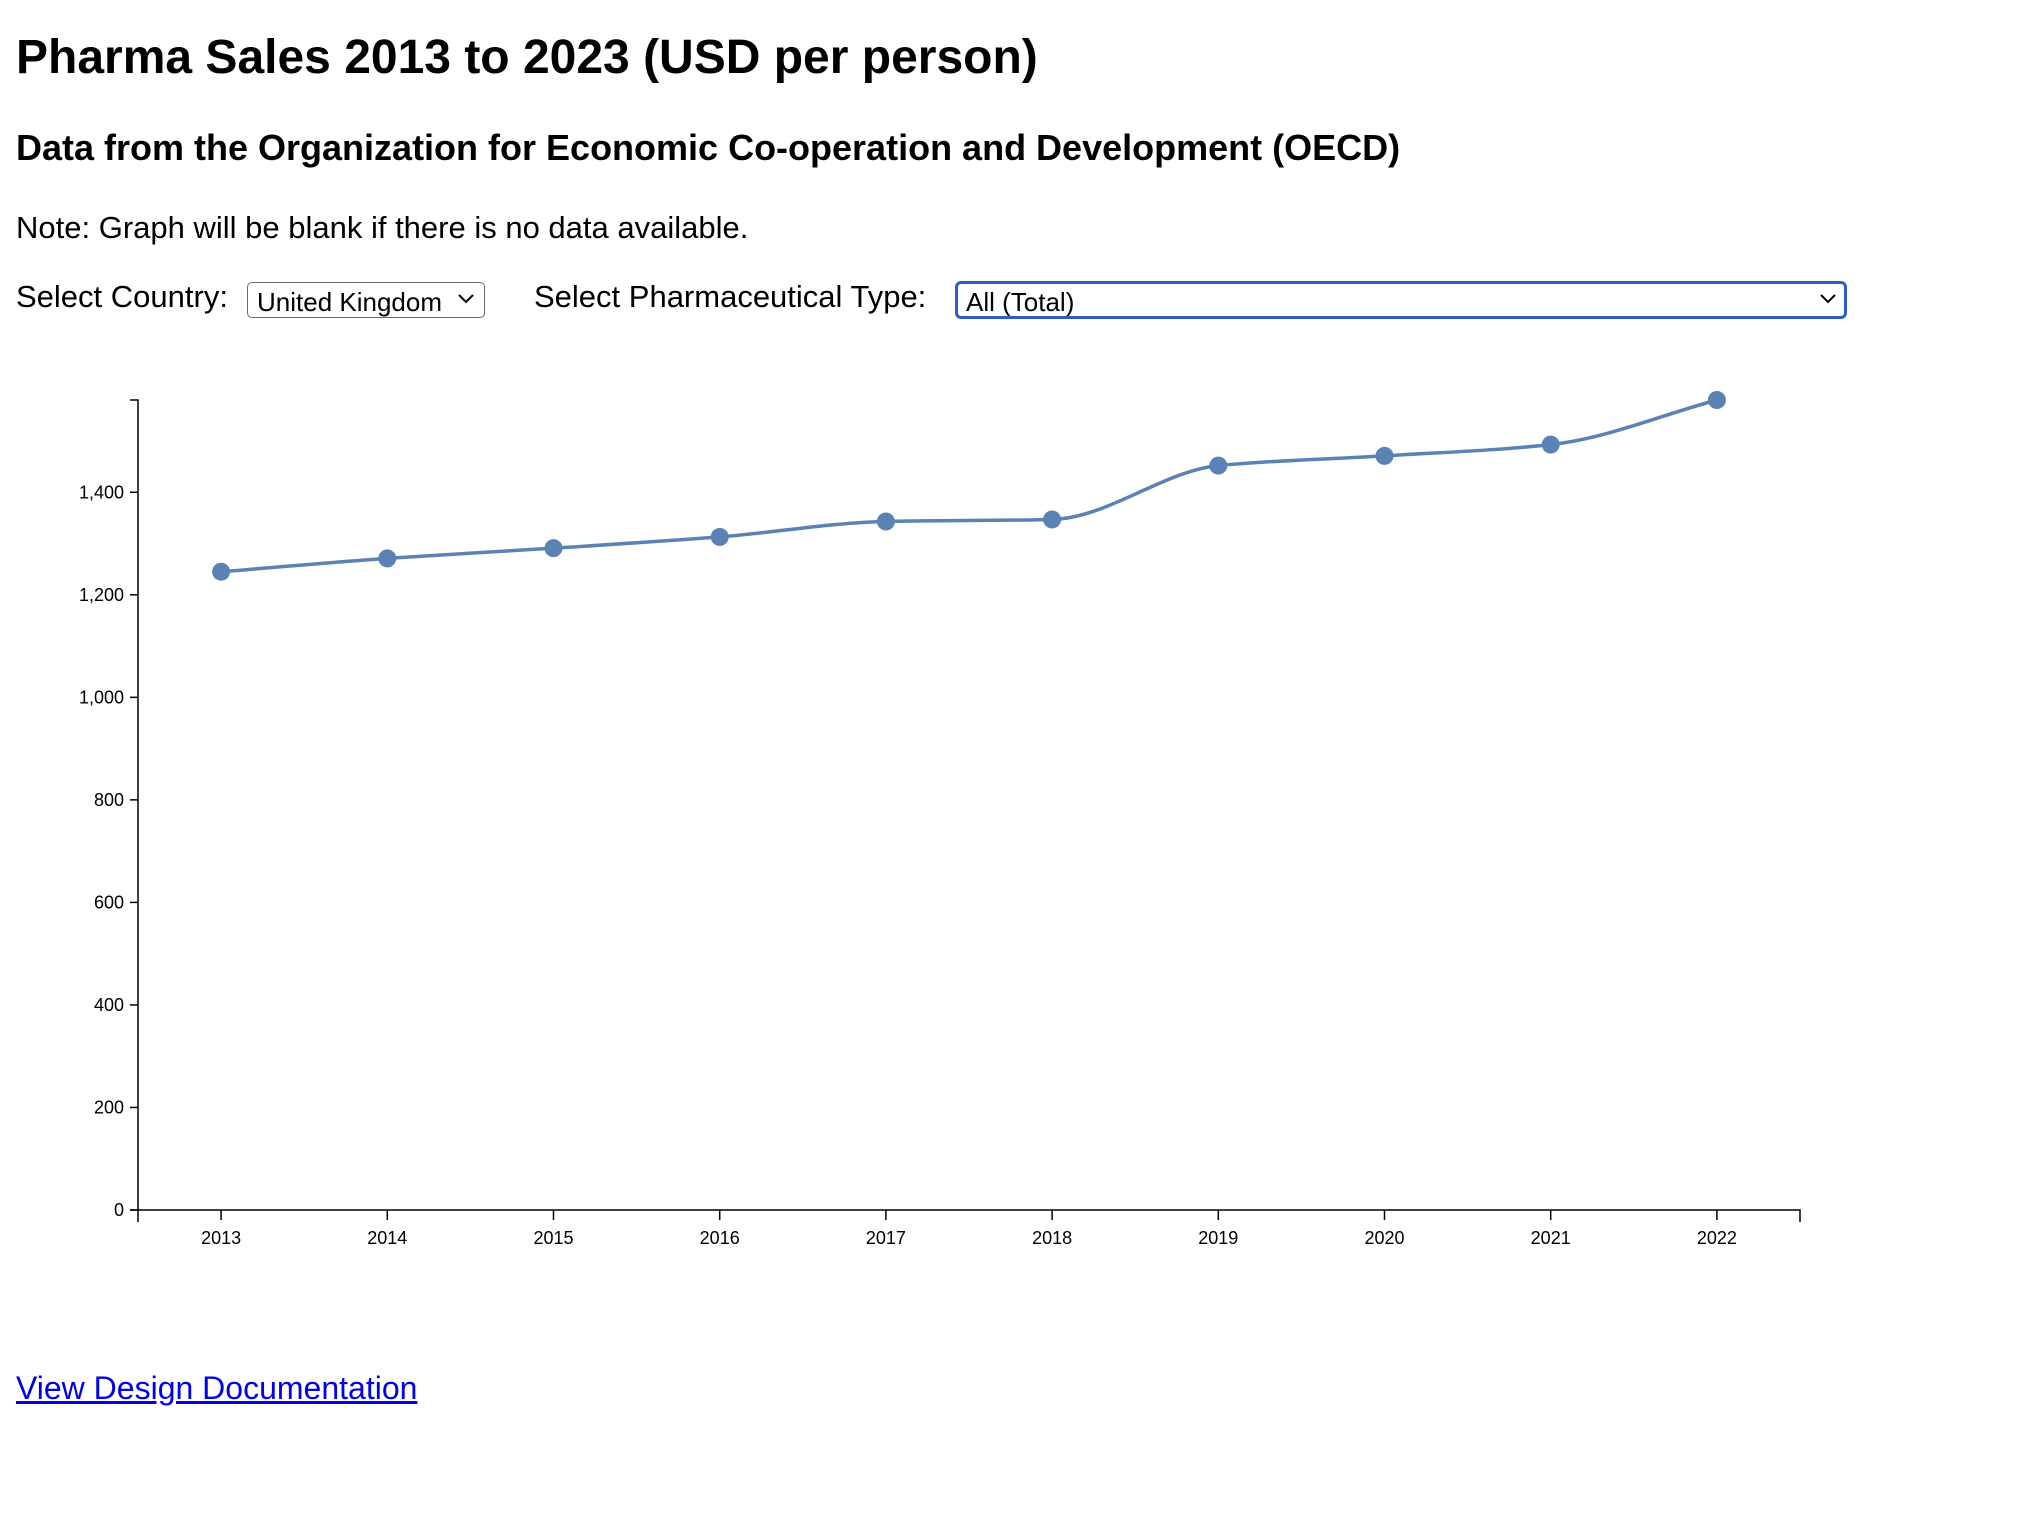  Describe the element at coordinates (221, 1238) in the screenshot. I see `x-tick-label: 2013` at that location.